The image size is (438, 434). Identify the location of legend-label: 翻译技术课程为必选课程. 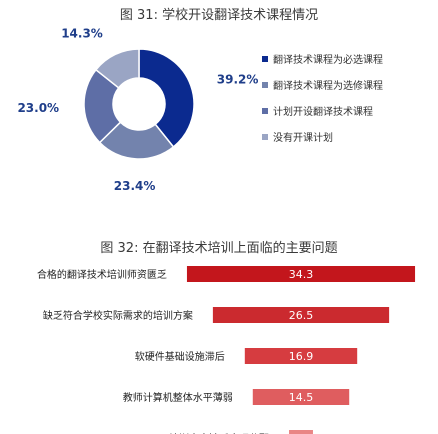
(328, 59).